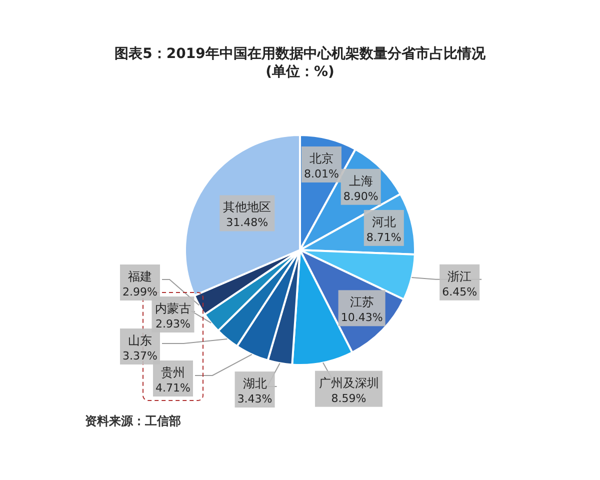 Image resolution: width=600 pixels, height=480 pixels. What do you see at coordinates (361, 317) in the screenshot?
I see `data-label: 10.43%` at bounding box center [361, 317].